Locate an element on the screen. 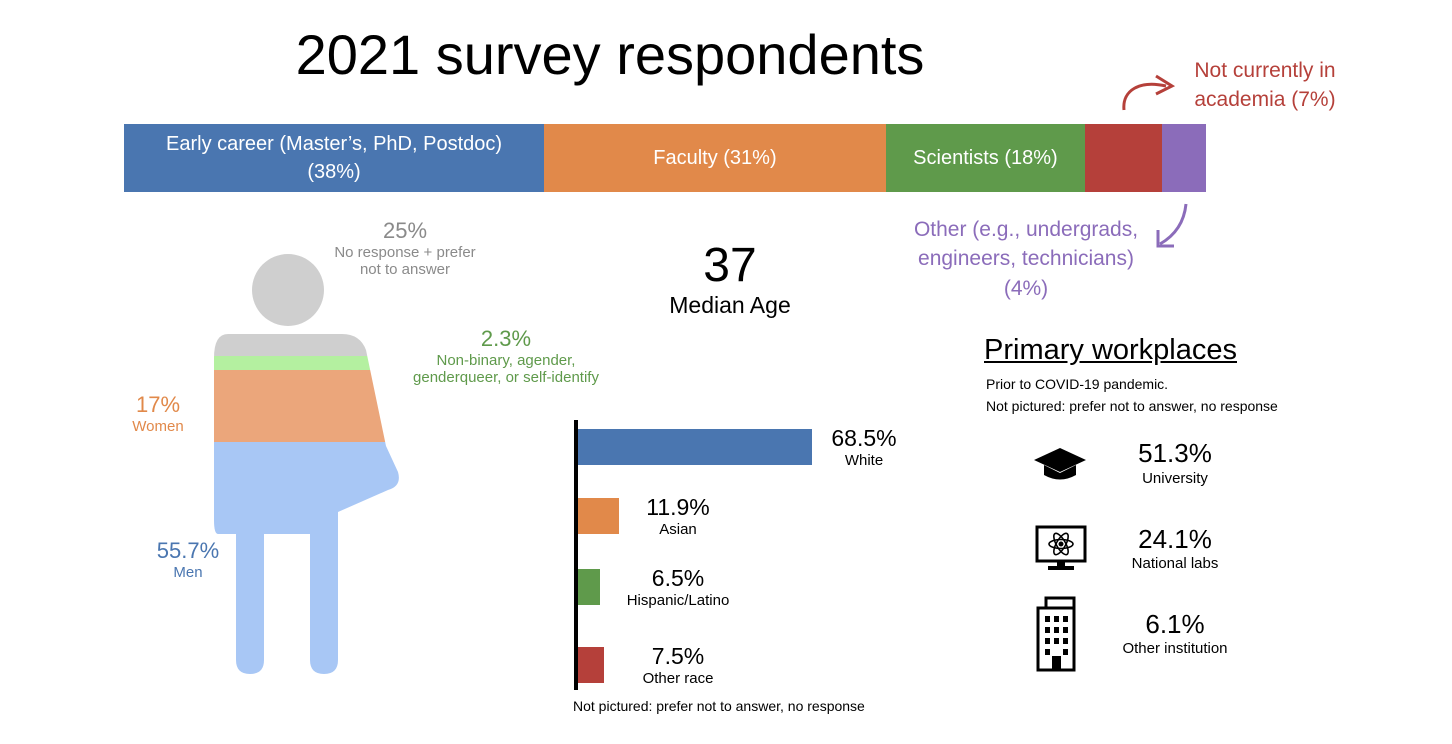 This screenshot has width=1452, height=744. noresp-line-2: not to answer is located at coordinates (405, 269).